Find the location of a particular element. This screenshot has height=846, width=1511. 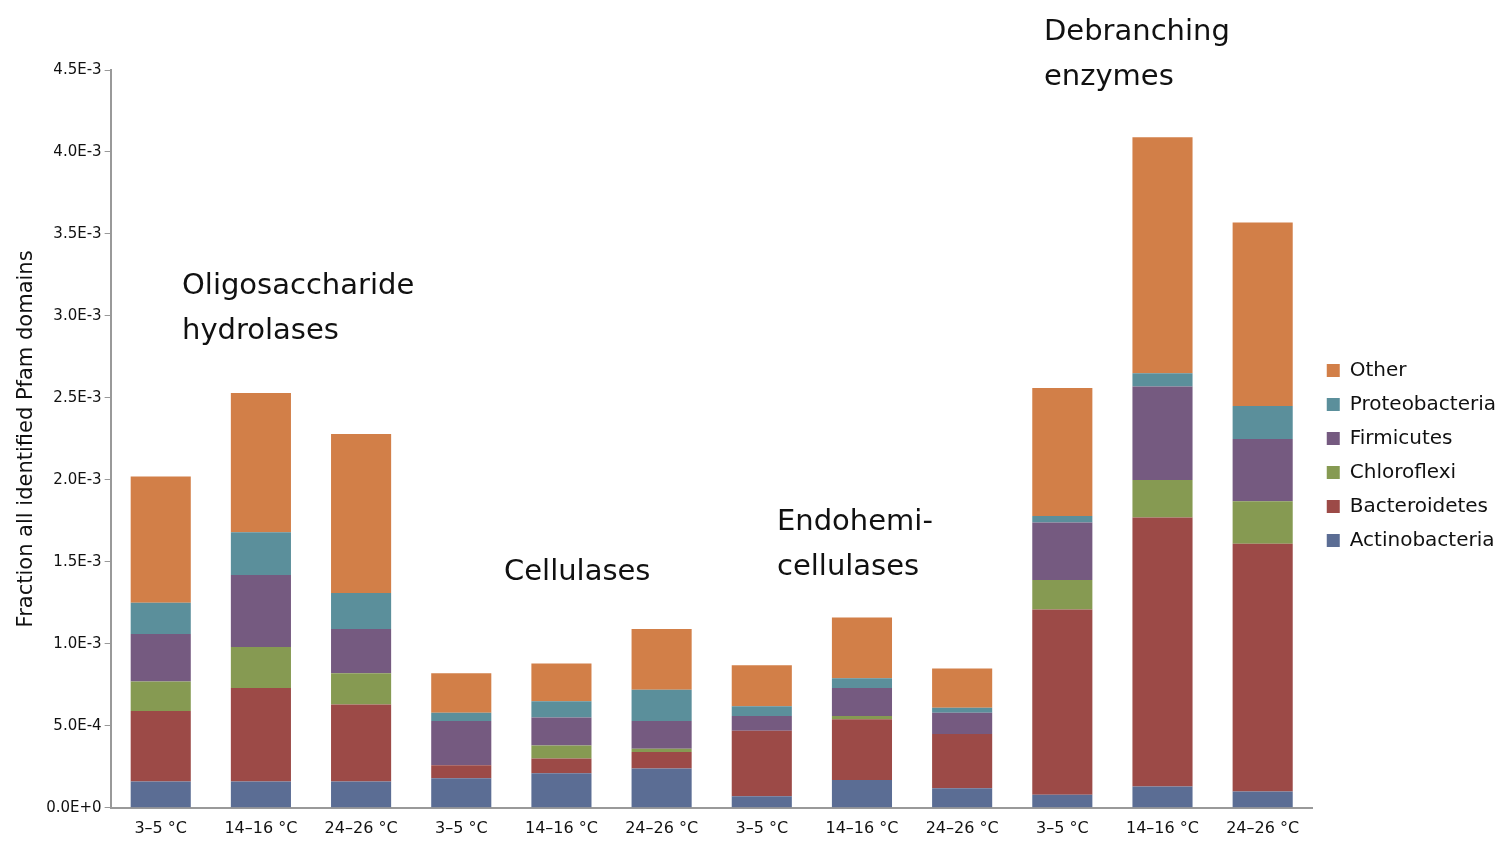

annotation: Debranching enzymes is located at coordinates (1137, 53).